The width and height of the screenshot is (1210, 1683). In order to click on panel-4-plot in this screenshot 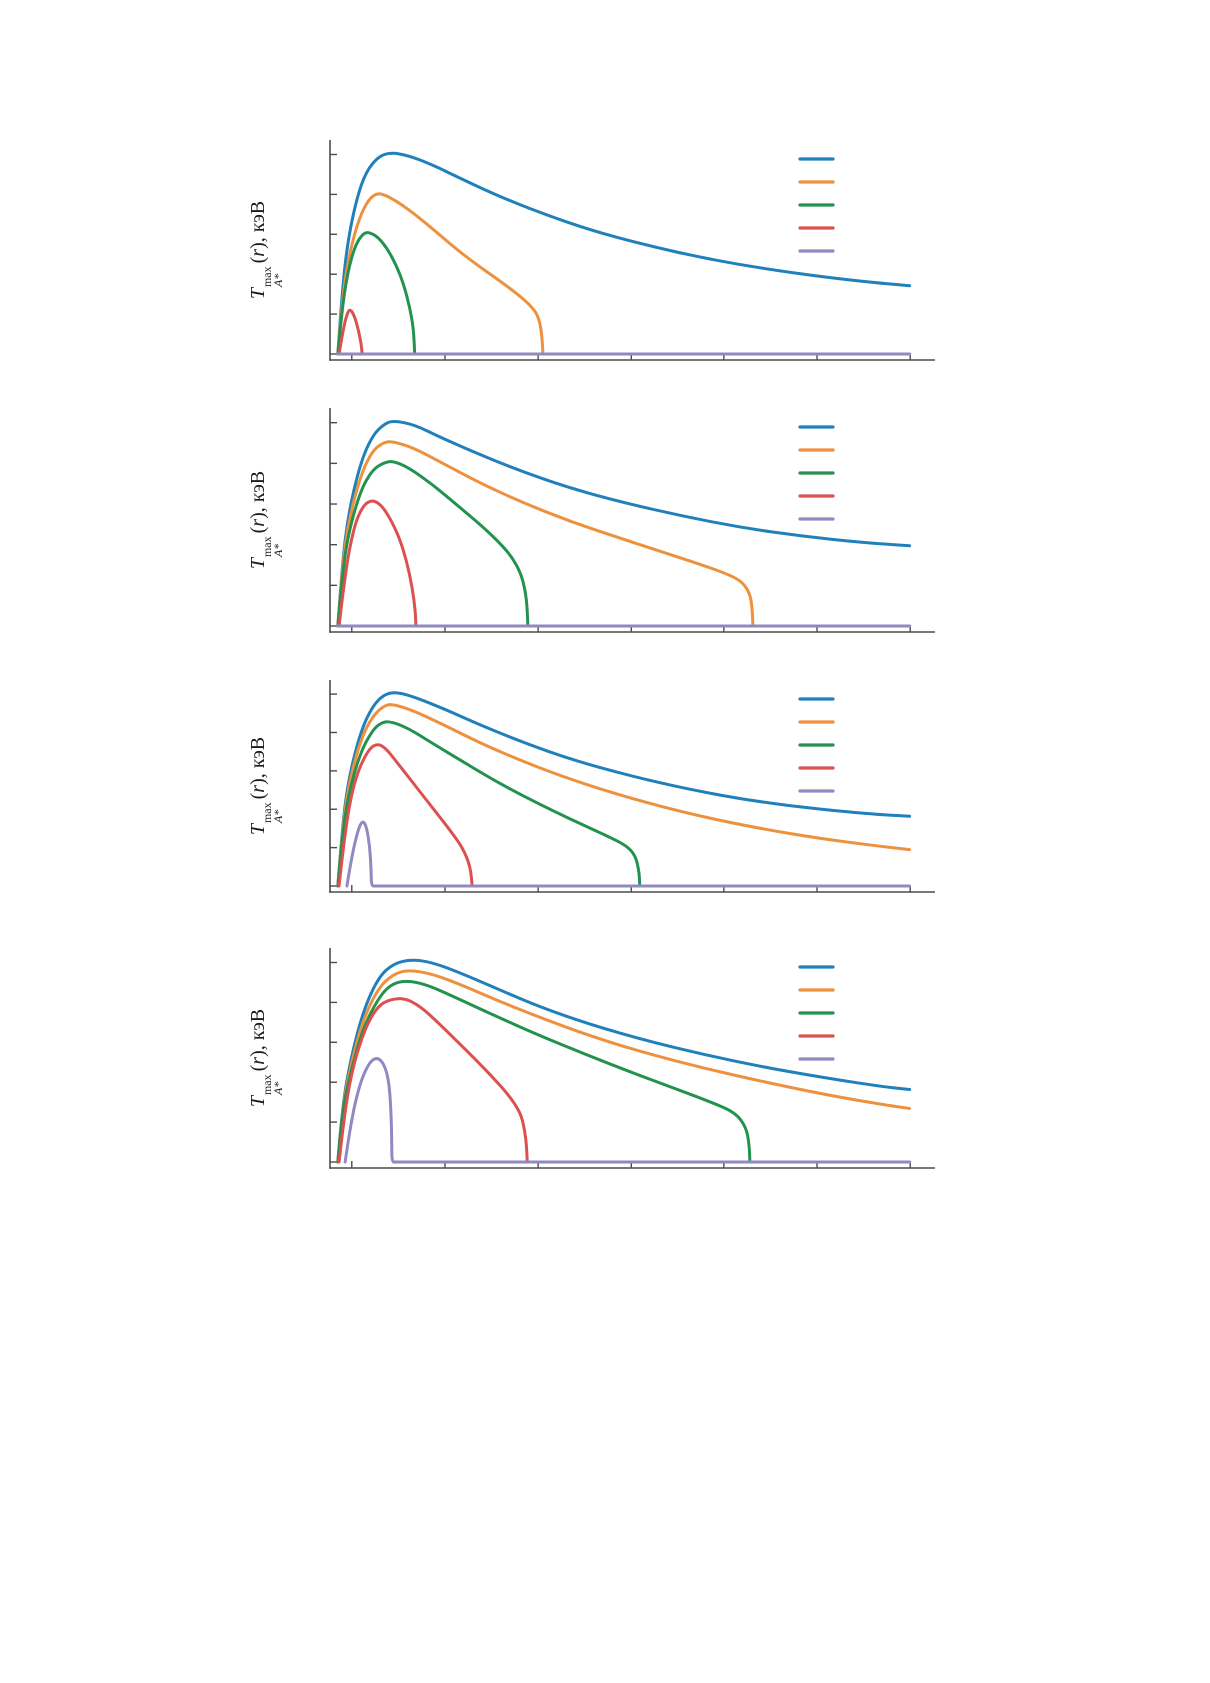, I will do `click(632, 1058)`.